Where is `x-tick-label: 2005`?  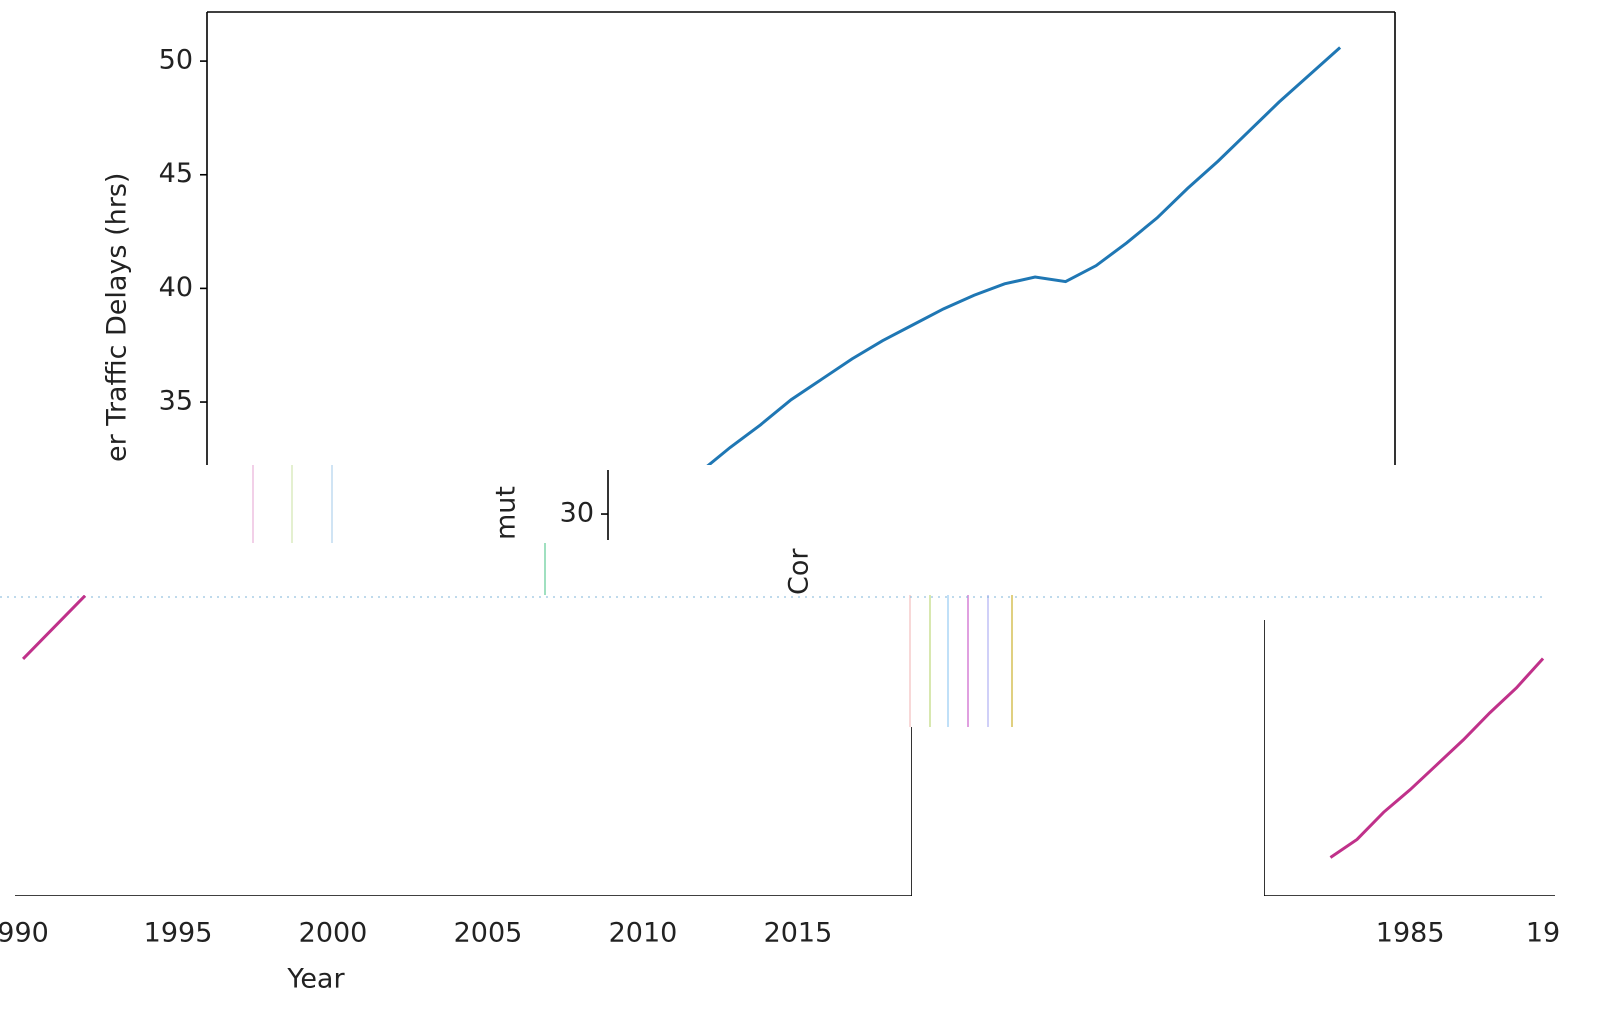
x-tick-label: 2005 is located at coordinates (488, 933).